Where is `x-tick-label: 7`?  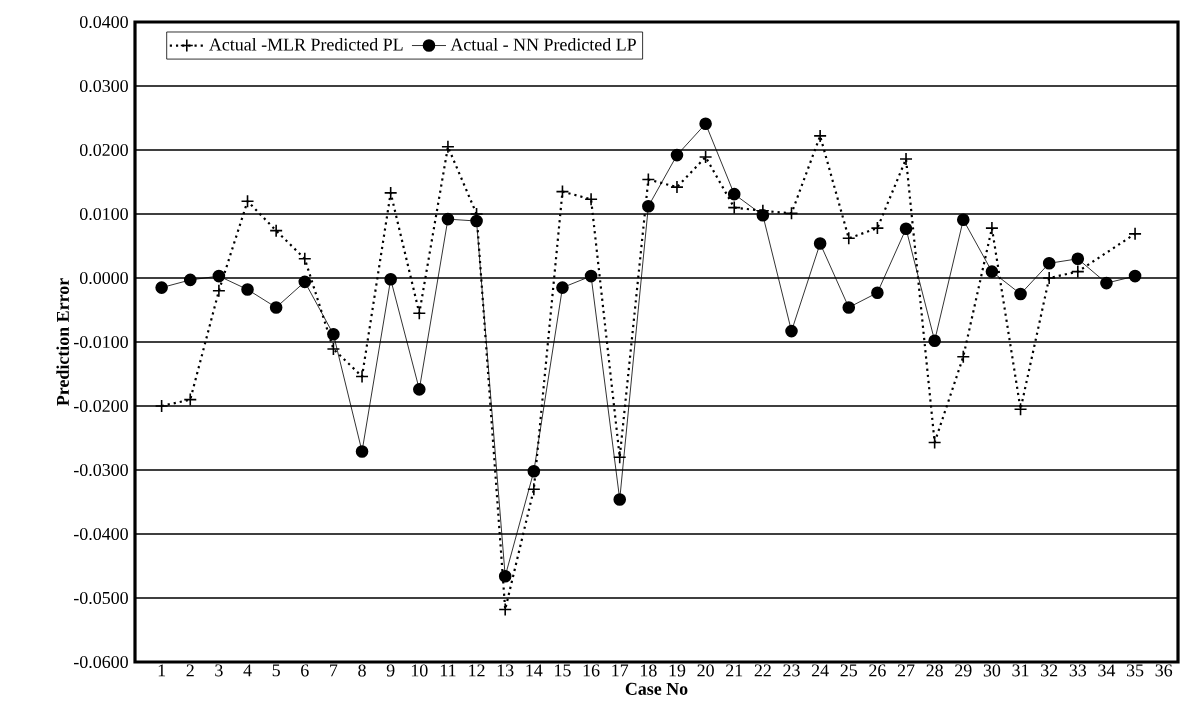 x-tick-label: 7 is located at coordinates (334, 670).